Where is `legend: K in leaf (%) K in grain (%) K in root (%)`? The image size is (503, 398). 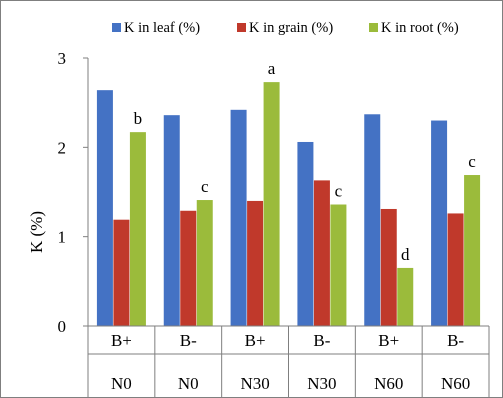
legend: K in leaf (%) K in grain (%) K in root (%) is located at coordinates (285, 28).